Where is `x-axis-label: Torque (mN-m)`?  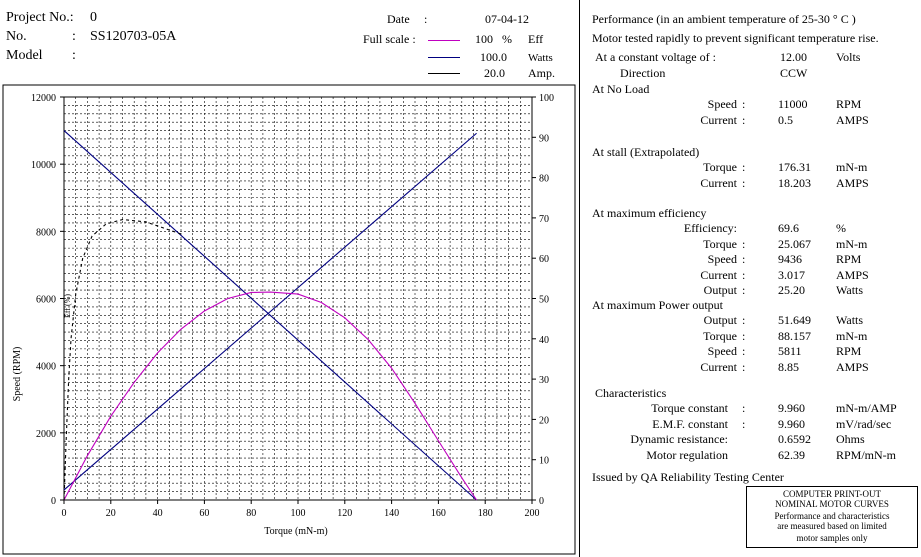
x-axis-label: Torque (mN-m) is located at coordinates (295, 531).